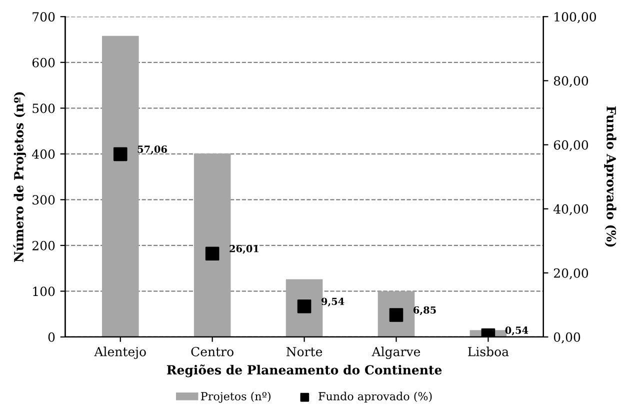 The image size is (621, 416). What do you see at coordinates (396, 352) in the screenshot?
I see `x-tick-label: Algarve` at bounding box center [396, 352].